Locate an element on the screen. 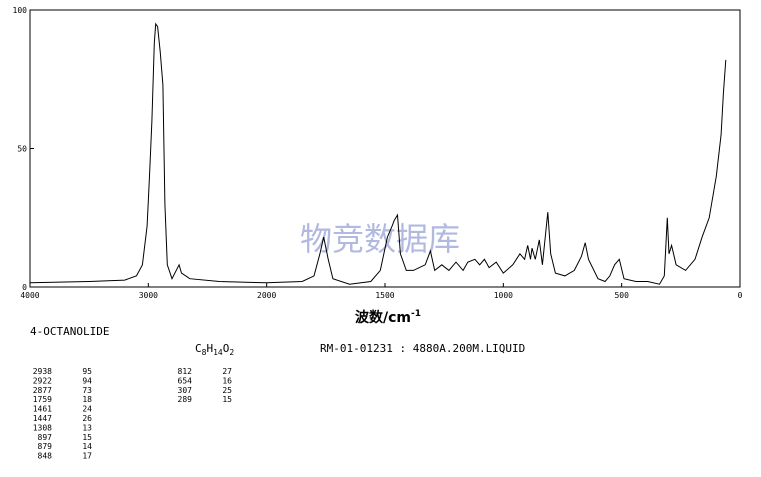 The width and height of the screenshot is (761, 477). peak-wavenumber: 1308 is located at coordinates (42, 427).